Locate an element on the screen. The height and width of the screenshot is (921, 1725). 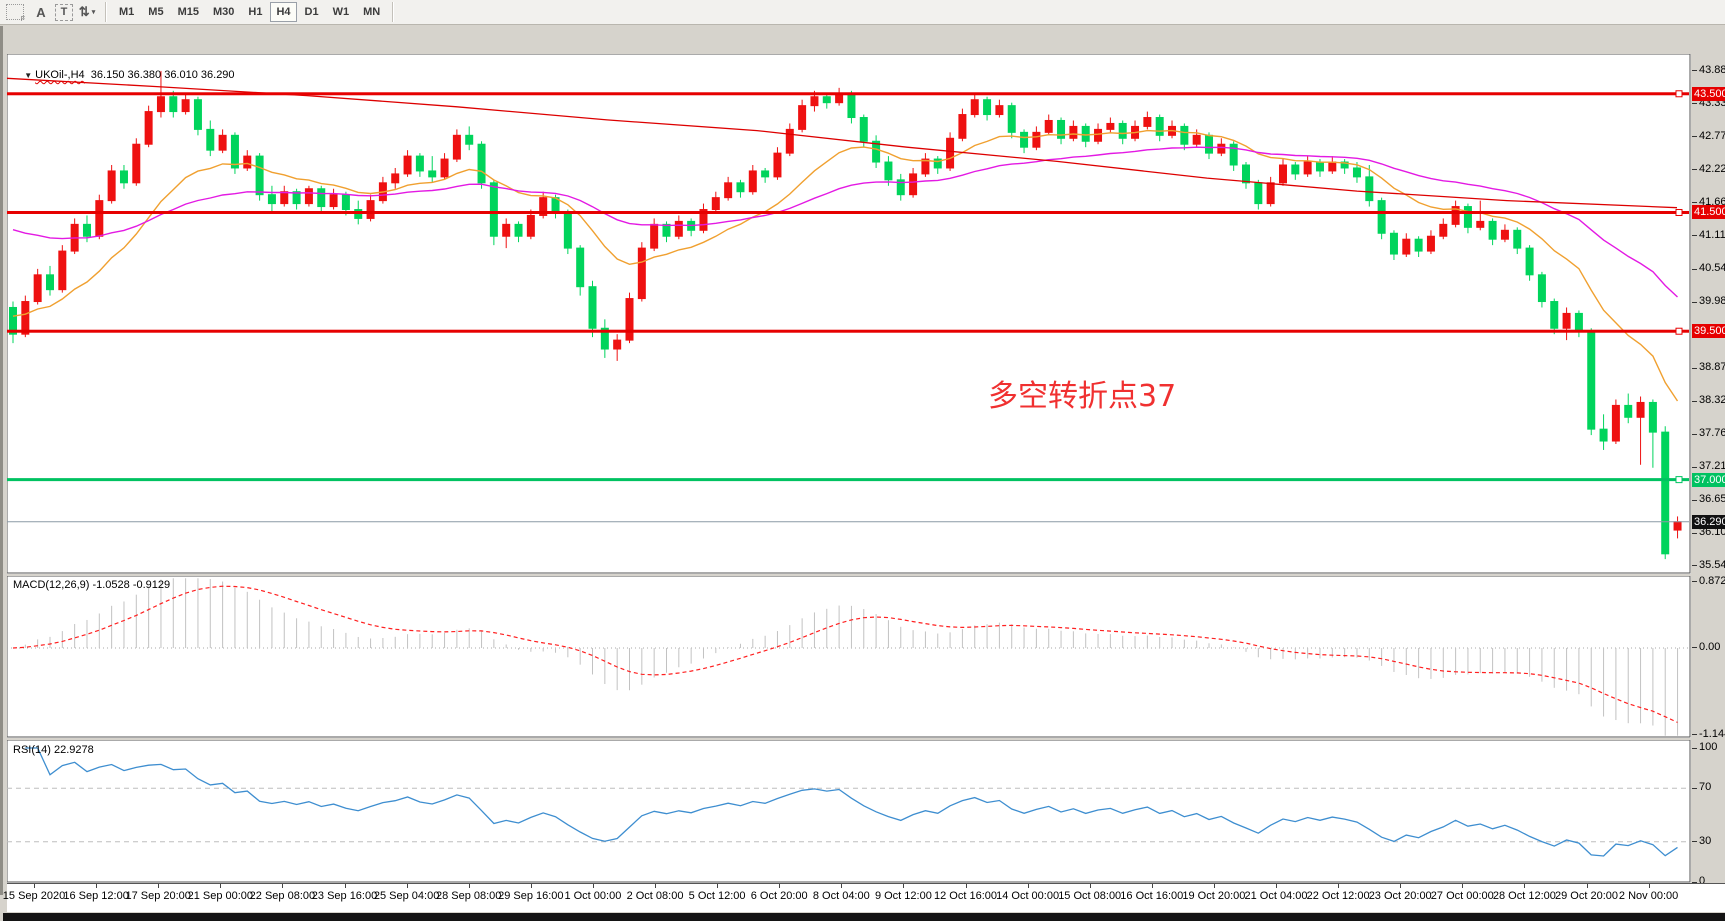
timeframe-button-M30: M30 is located at coordinates (223, 12).